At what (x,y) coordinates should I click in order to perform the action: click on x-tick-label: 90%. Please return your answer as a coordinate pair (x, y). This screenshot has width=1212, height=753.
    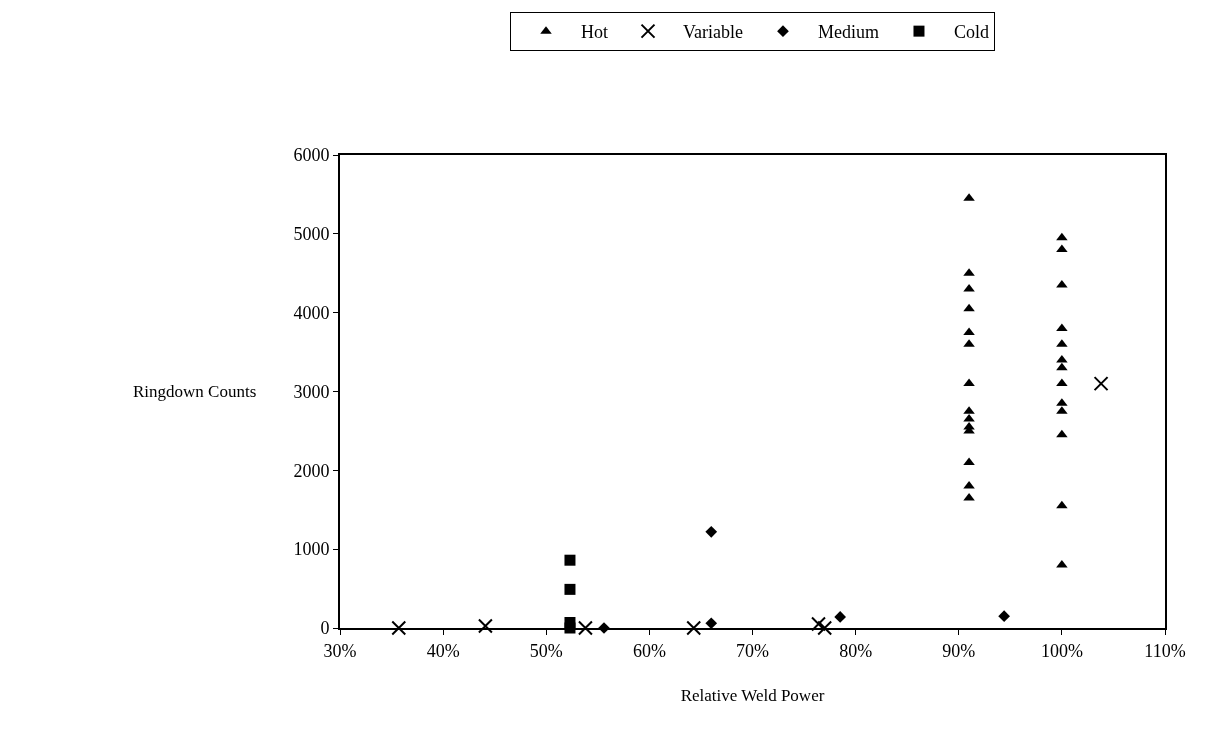
    Looking at the image, I should click on (959, 650).